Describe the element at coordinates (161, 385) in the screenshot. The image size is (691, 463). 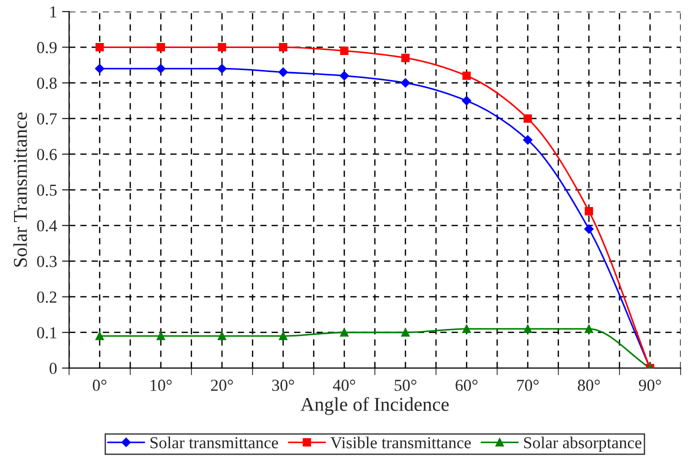
I see `x-tick-label: 10°` at that location.